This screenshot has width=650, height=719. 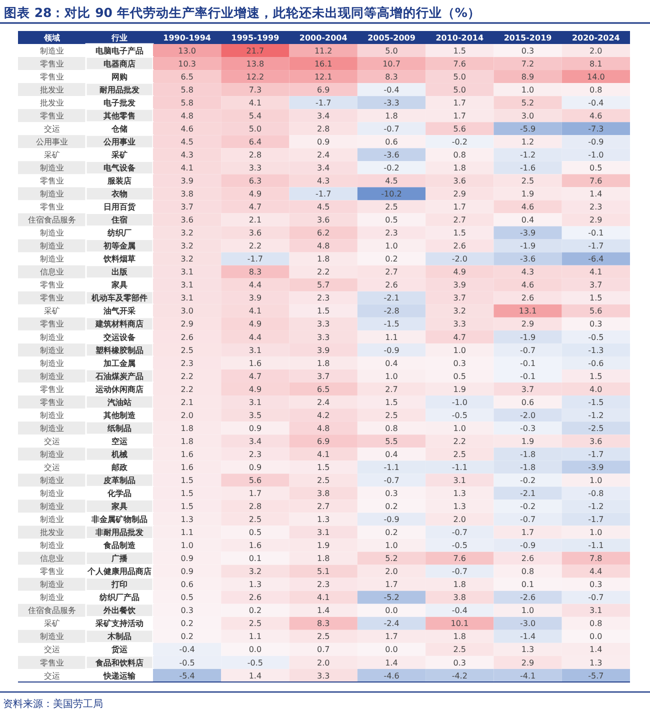 What do you see at coordinates (596, 350) in the screenshot?
I see `data-label: -1.3` at bounding box center [596, 350].